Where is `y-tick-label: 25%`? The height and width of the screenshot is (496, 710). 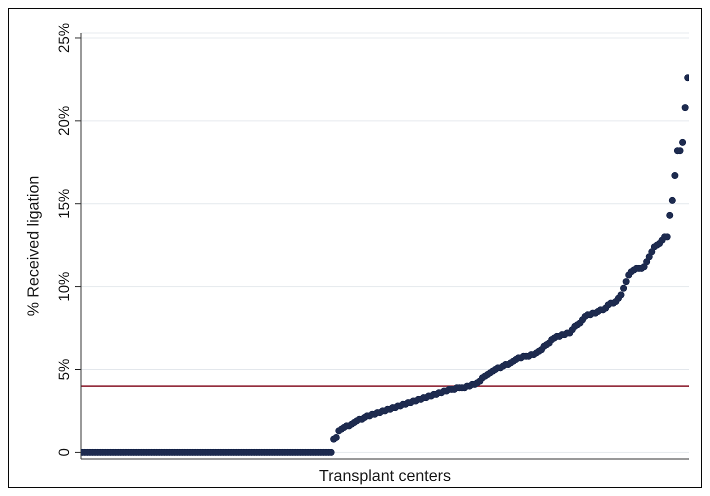 y-tick-label: 25% is located at coordinates (64, 37).